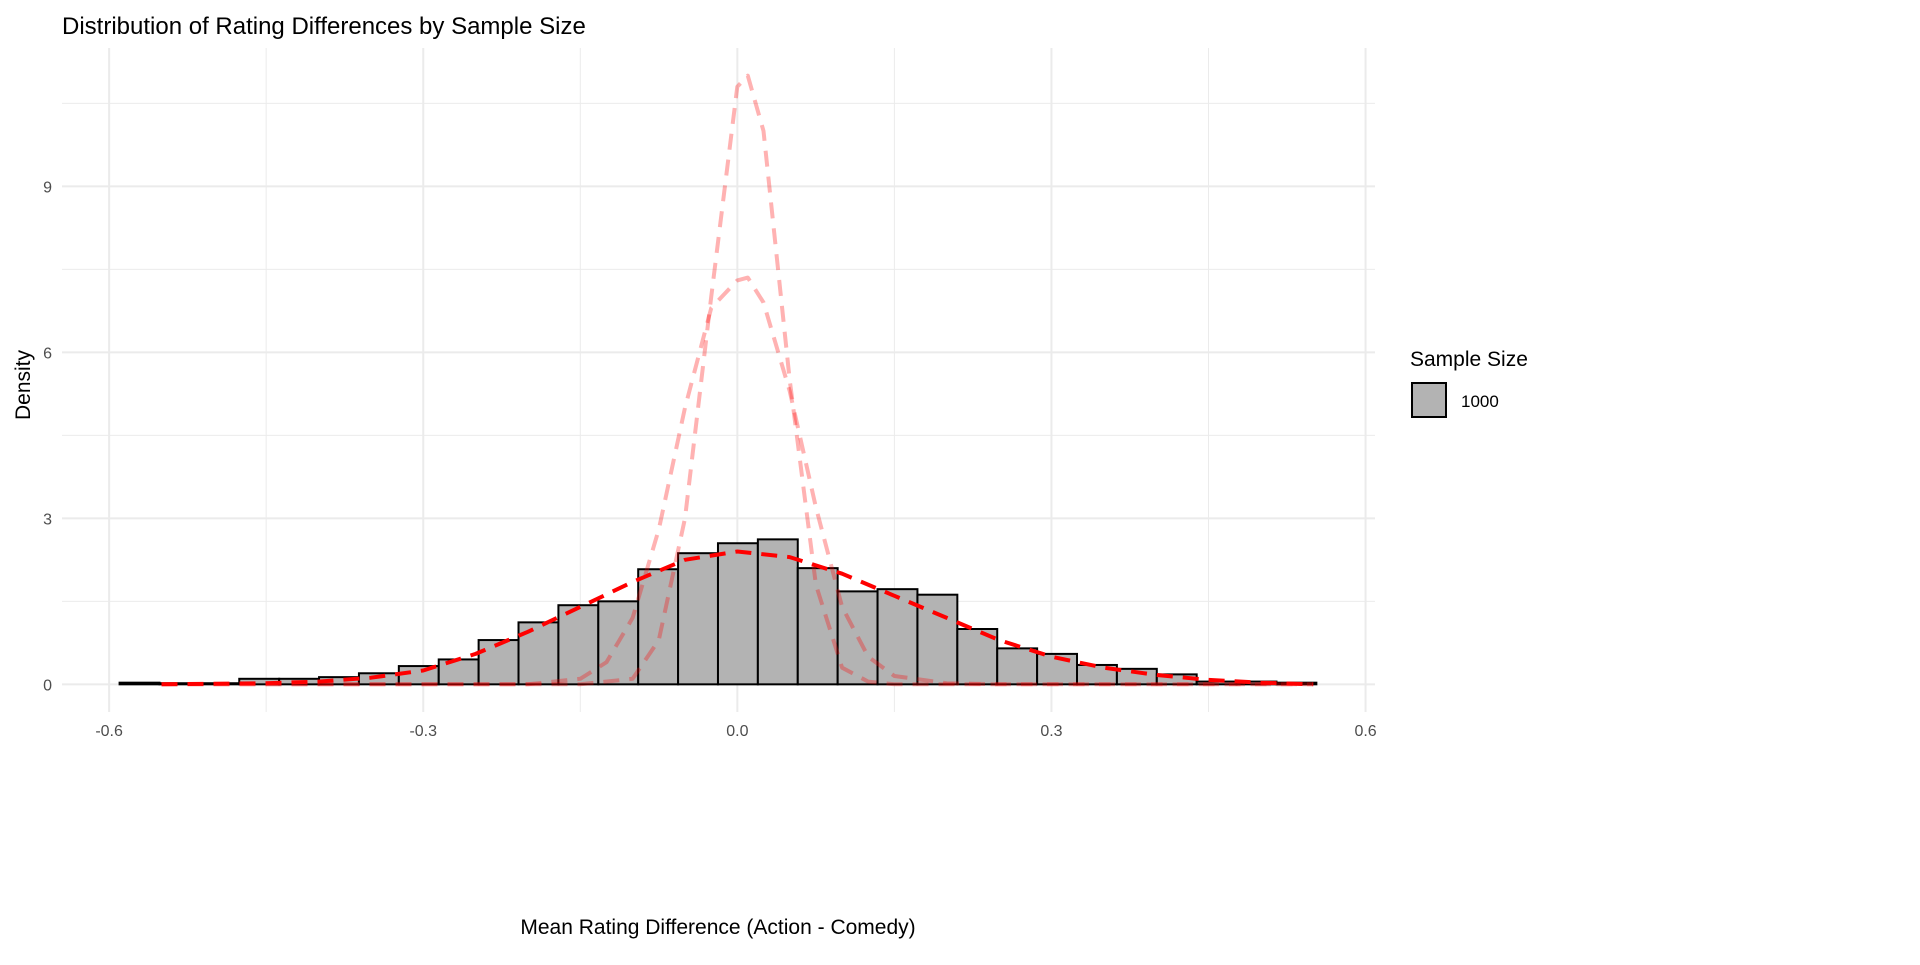 The width and height of the screenshot is (1920, 965). I want to click on x-tick-label: 0.0, so click(737, 731).